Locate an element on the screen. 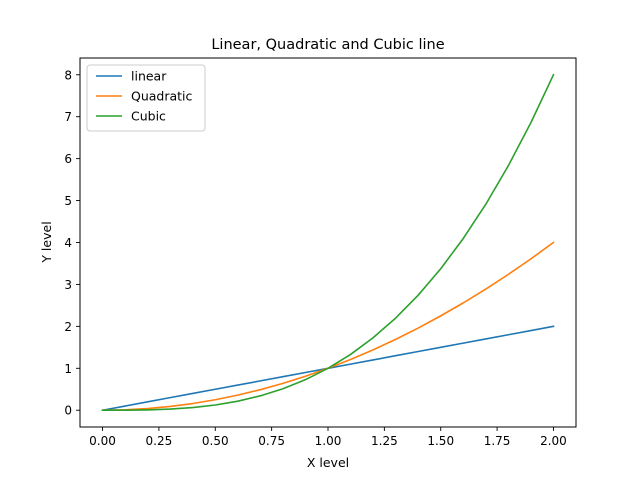  legend: linear Quadratic Cubic is located at coordinates (146, 98).